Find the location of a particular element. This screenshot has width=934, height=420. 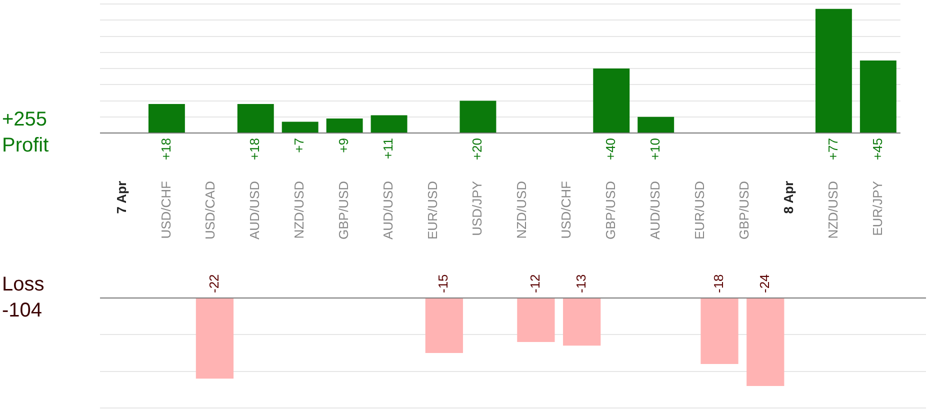

data-label: +10 is located at coordinates (654, 149).